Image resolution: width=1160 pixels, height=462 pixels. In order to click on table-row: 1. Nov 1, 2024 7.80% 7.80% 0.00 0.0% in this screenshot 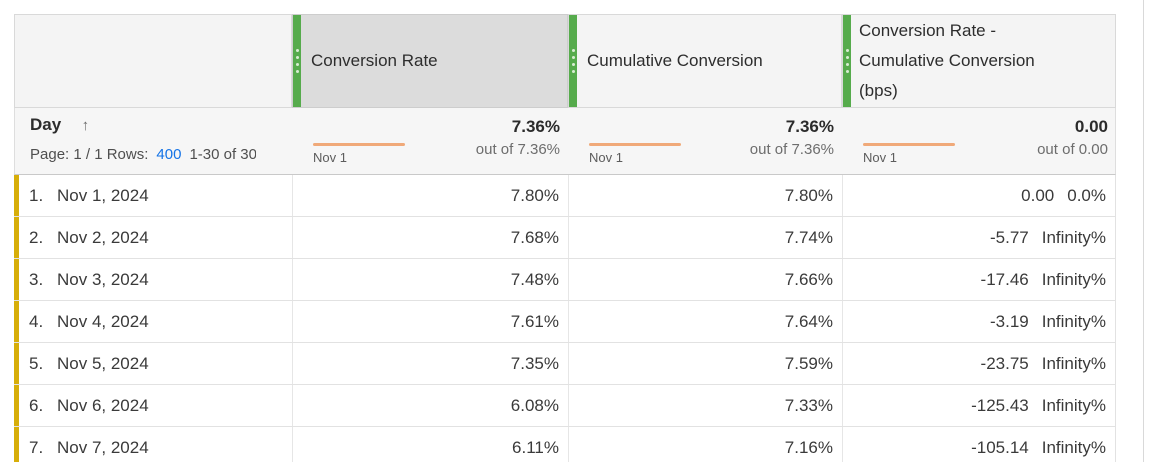, I will do `click(565, 196)`.